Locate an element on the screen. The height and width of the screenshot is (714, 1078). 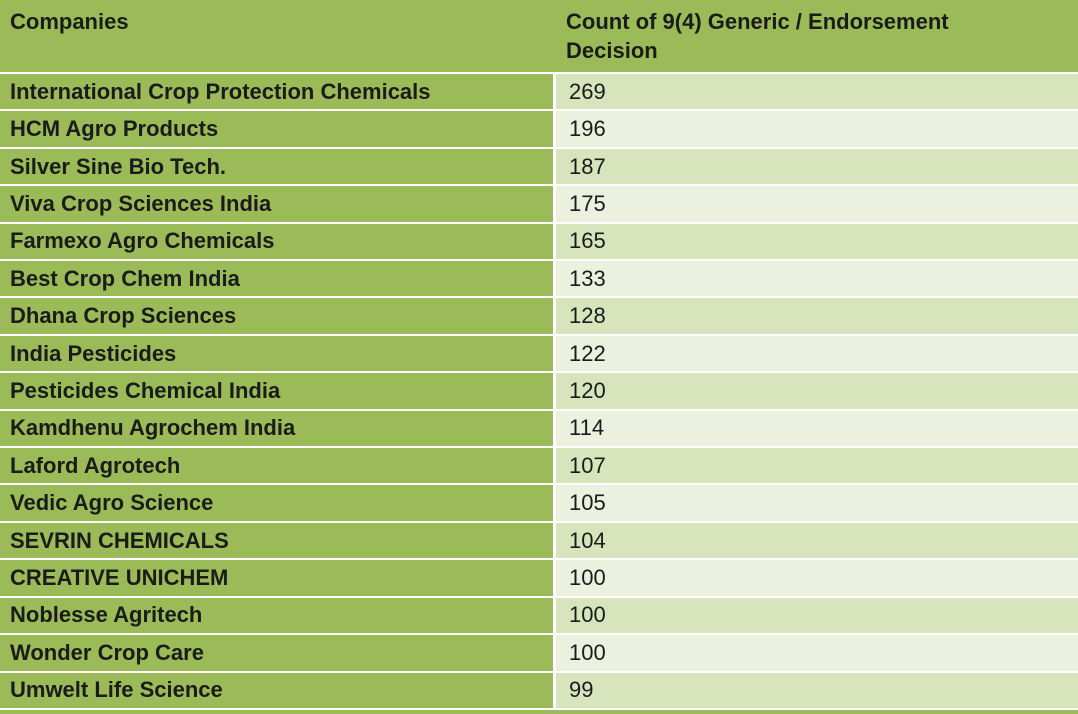
table-row: India Pesticides 122 is located at coordinates (539, 354).